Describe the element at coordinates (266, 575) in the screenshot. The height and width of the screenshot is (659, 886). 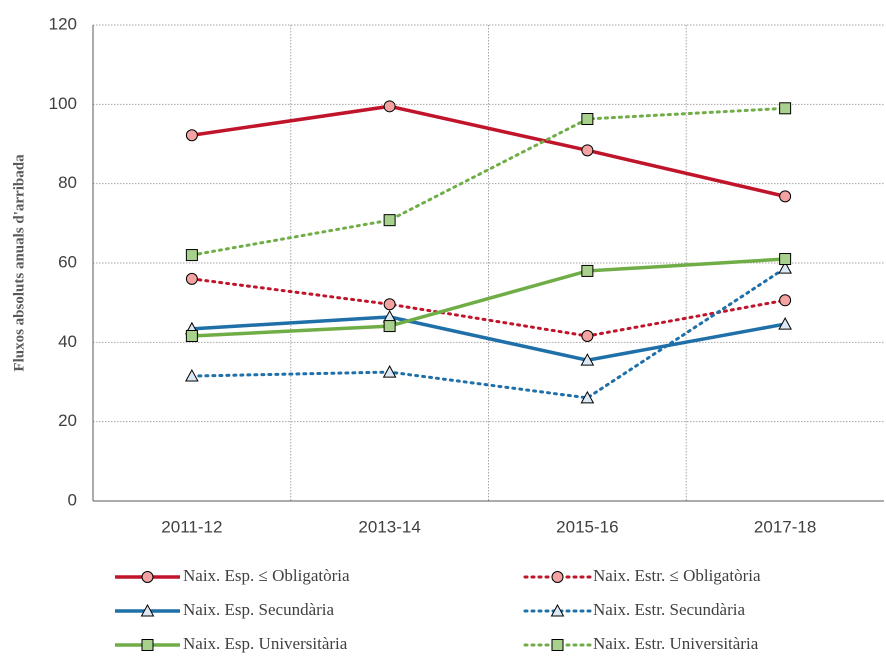
I see `legend-label: Naix. Esp. ≤ Obligatòria` at that location.